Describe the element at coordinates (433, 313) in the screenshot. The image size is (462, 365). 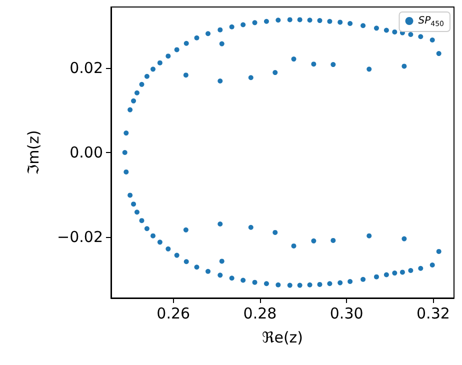
I see `x-tick-label: 0.32` at that location.